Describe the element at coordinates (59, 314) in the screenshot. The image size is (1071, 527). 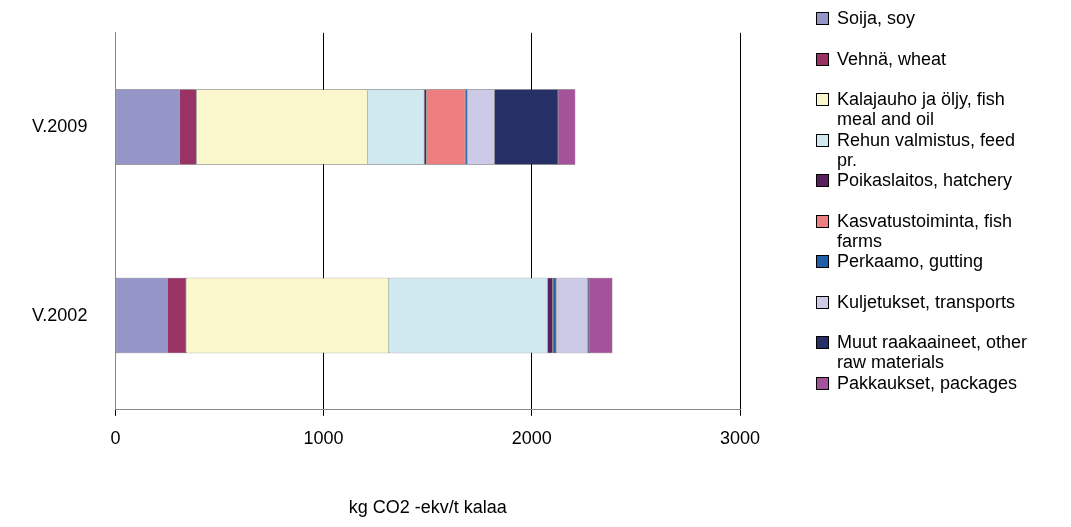
I see `y-tick-label: V.2002` at that location.